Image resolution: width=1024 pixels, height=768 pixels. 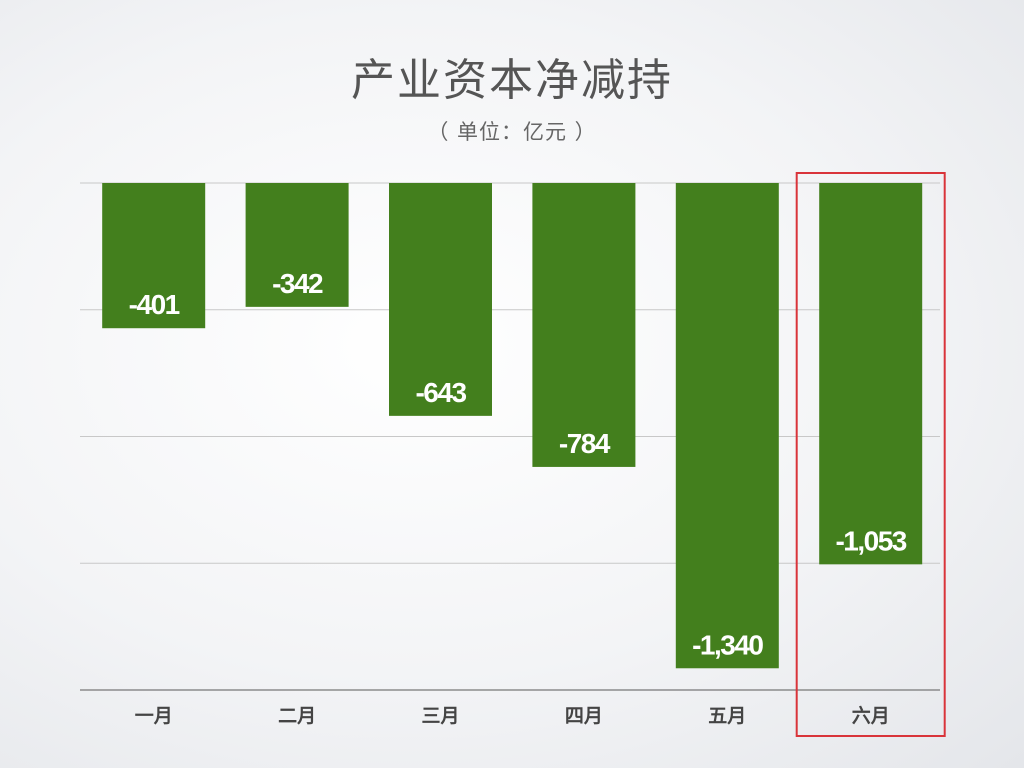 I want to click on category-label: 五月, so click(x=727, y=716).